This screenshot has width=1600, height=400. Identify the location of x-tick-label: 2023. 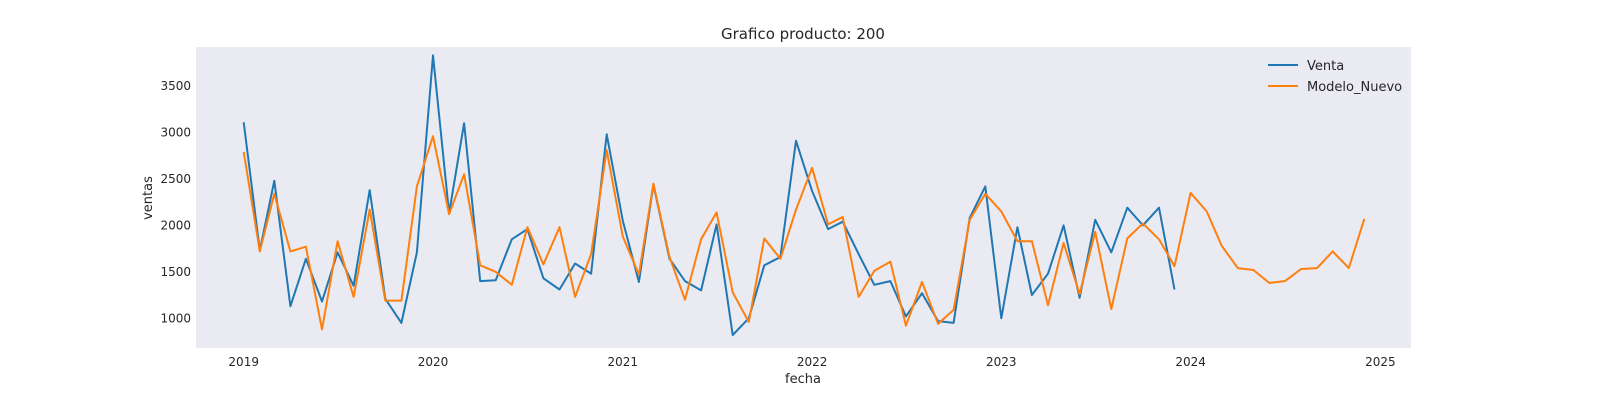
(1001, 362).